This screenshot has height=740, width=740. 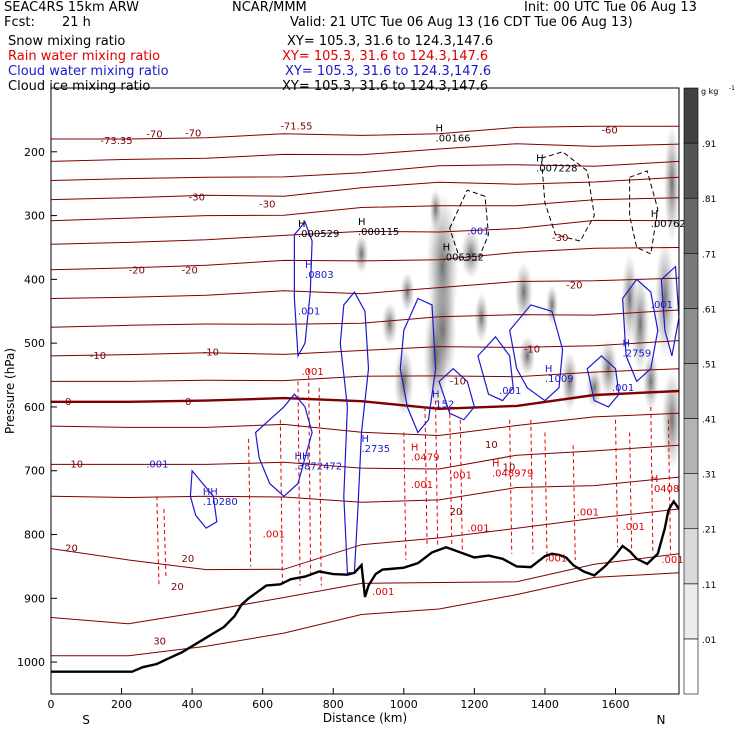 I want to click on y-tick-label-7: 300, so click(x=34, y=216).